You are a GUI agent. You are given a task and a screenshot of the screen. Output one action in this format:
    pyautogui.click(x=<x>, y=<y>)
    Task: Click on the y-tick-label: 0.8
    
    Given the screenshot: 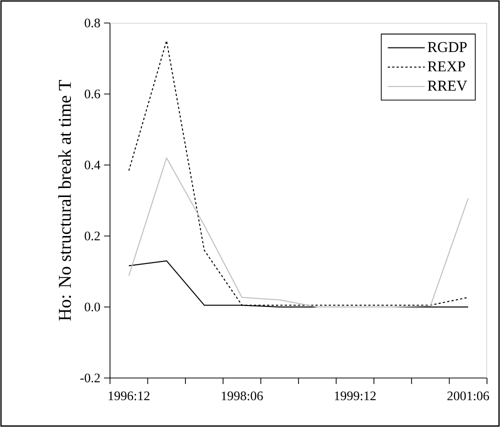 What is the action you would take?
    pyautogui.click(x=92, y=23)
    